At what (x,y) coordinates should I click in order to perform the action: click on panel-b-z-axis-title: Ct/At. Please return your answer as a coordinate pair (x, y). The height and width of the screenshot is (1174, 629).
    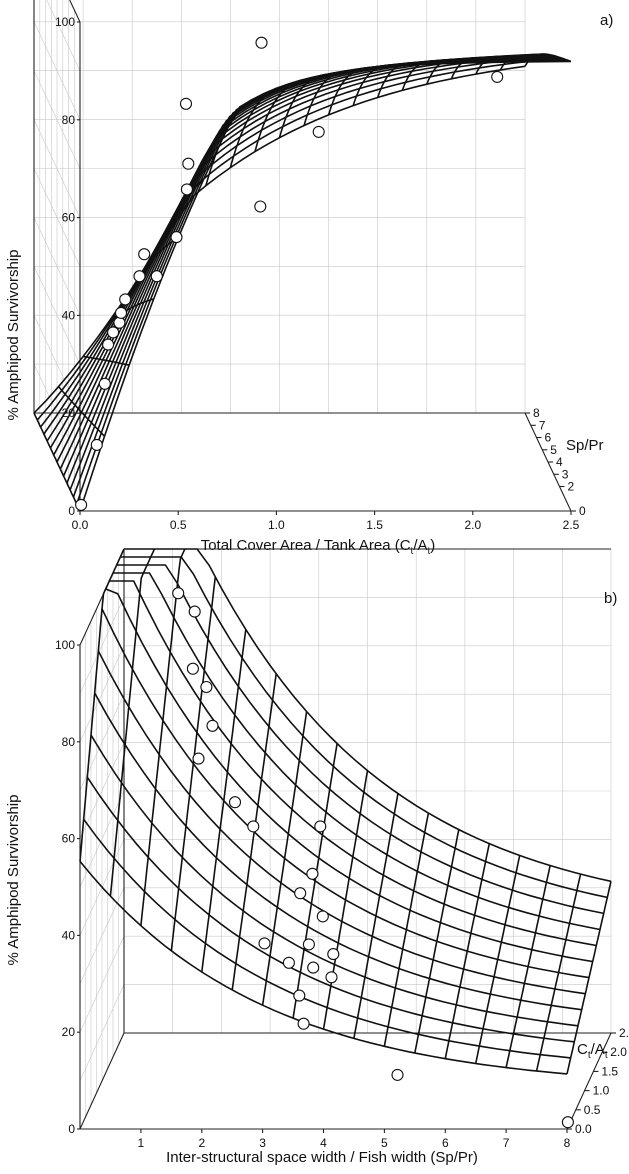
    Looking at the image, I should click on (592, 1051).